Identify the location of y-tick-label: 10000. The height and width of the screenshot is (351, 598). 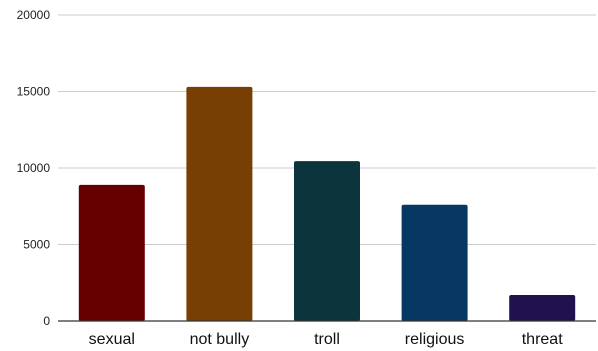
(34, 168).